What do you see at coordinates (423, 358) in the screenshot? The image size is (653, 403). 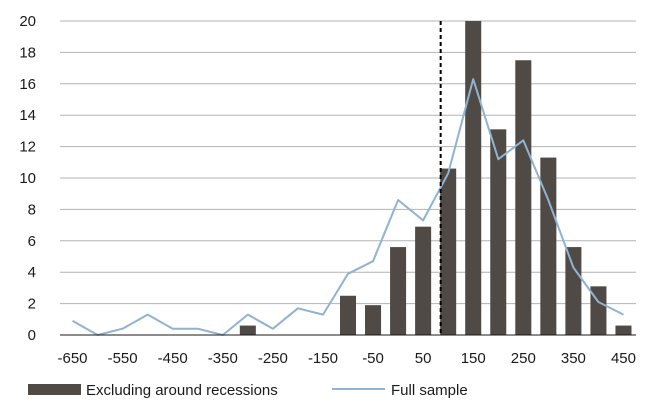 I see `x-tick-label: 50` at bounding box center [423, 358].